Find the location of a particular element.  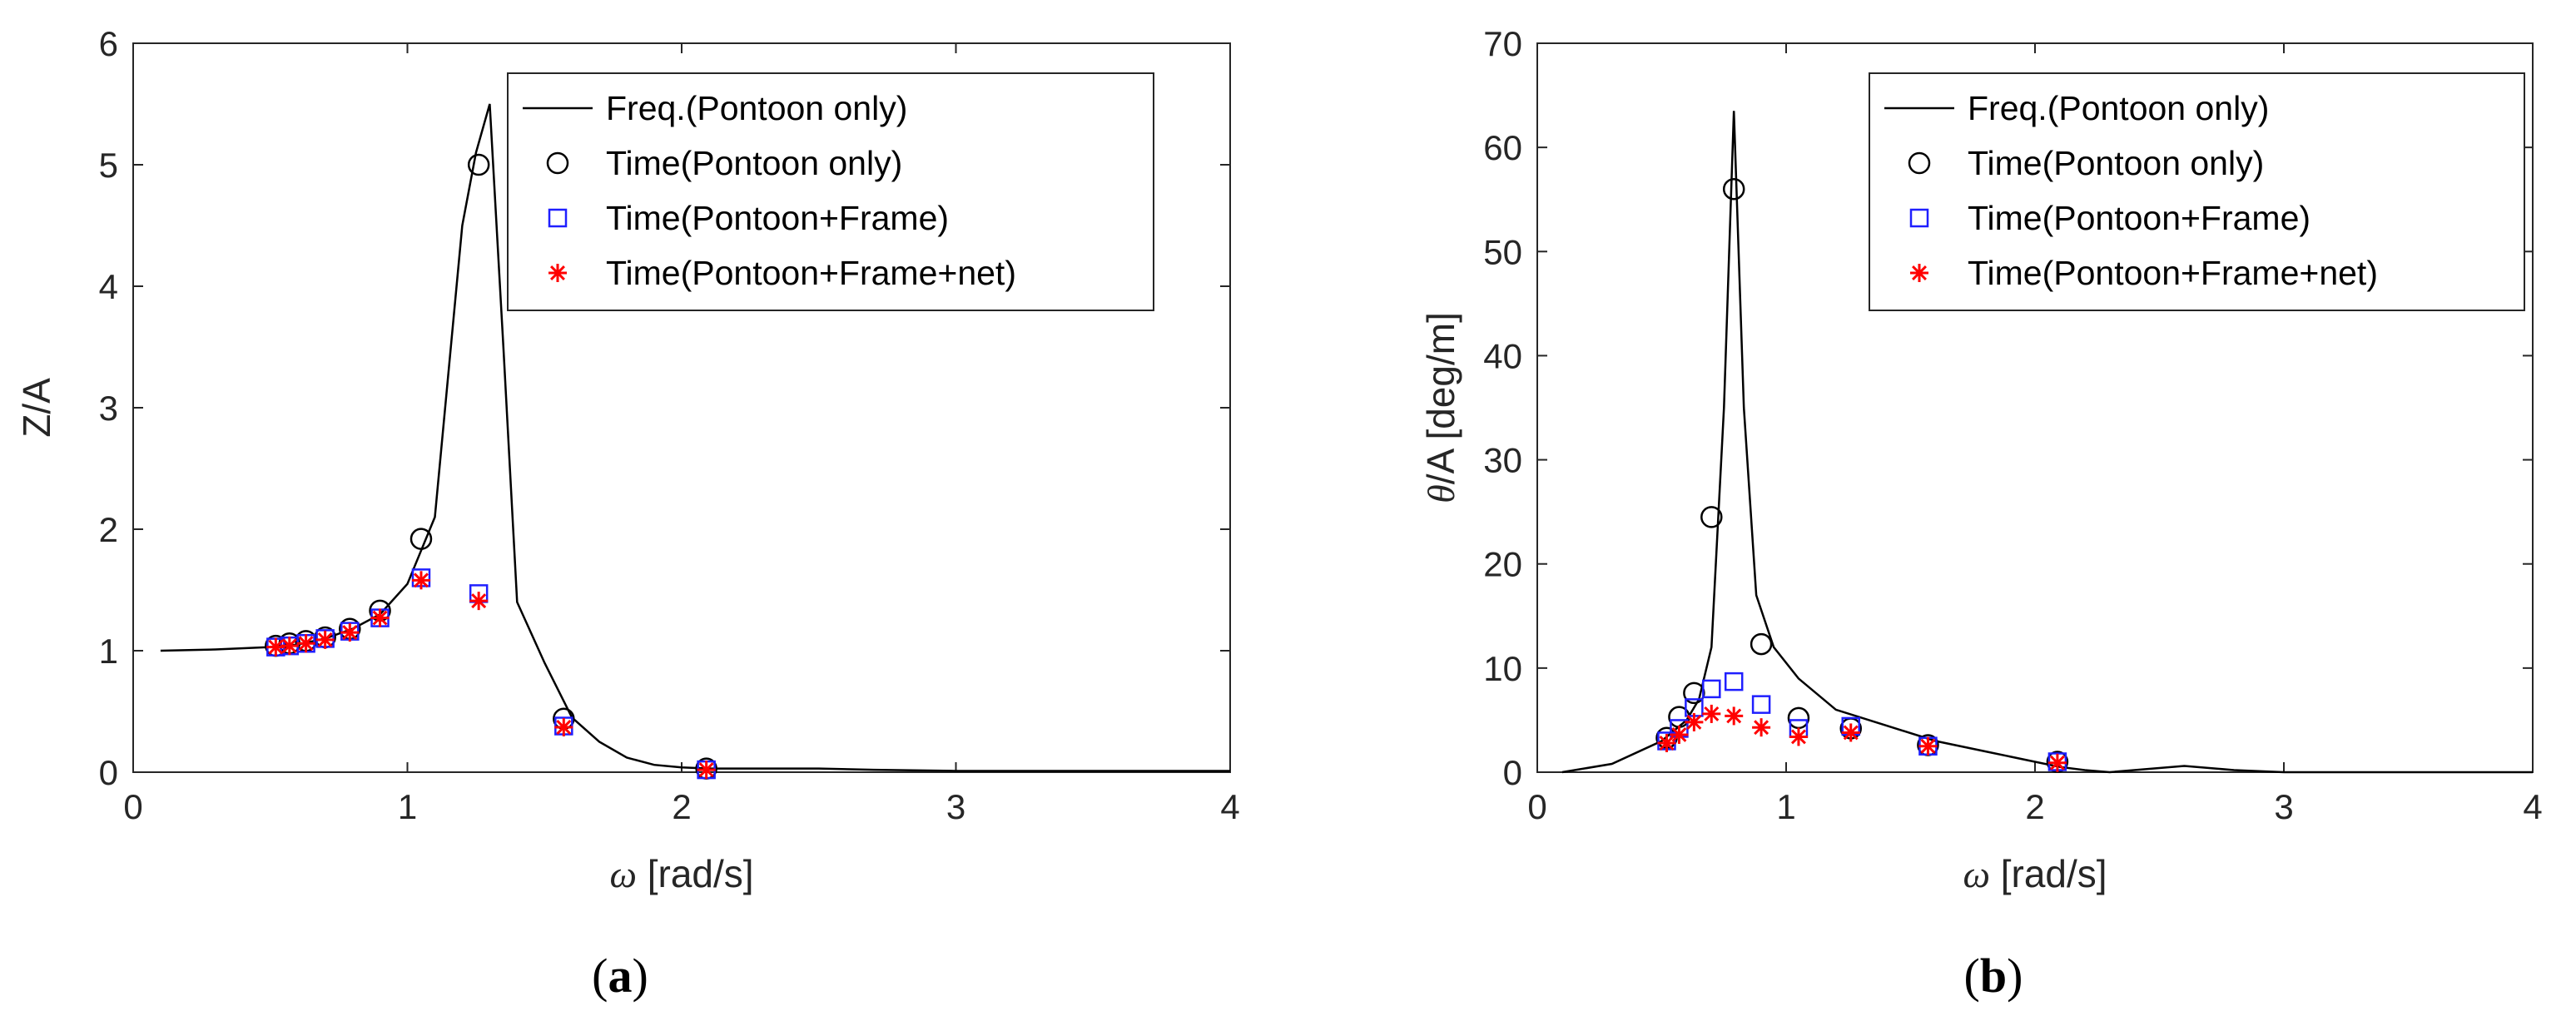

y-tick-label: 4 is located at coordinates (108, 287).